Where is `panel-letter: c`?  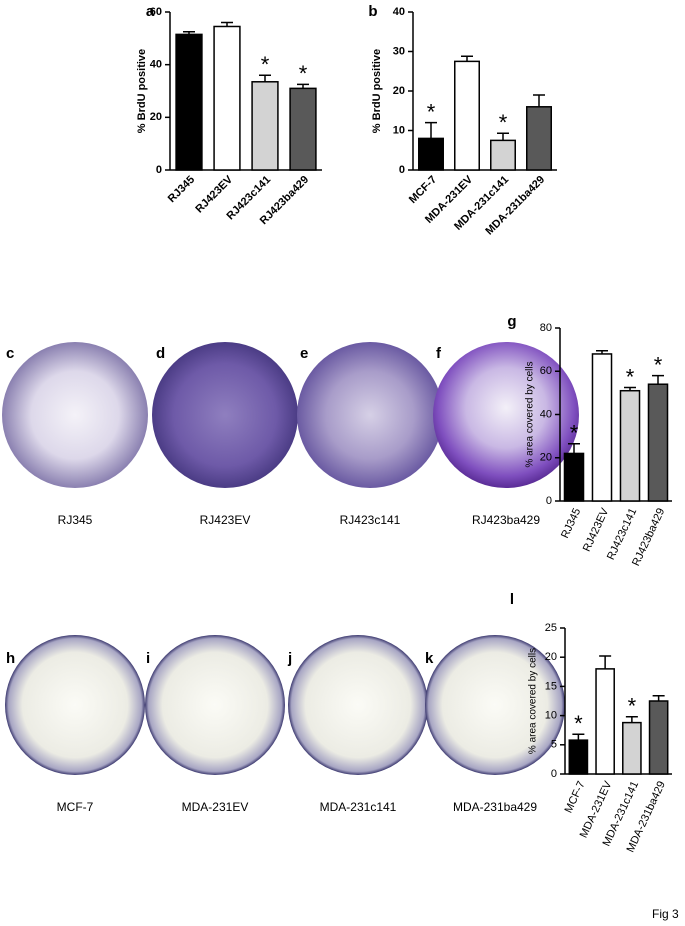
panel-letter: c is located at coordinates (10, 353).